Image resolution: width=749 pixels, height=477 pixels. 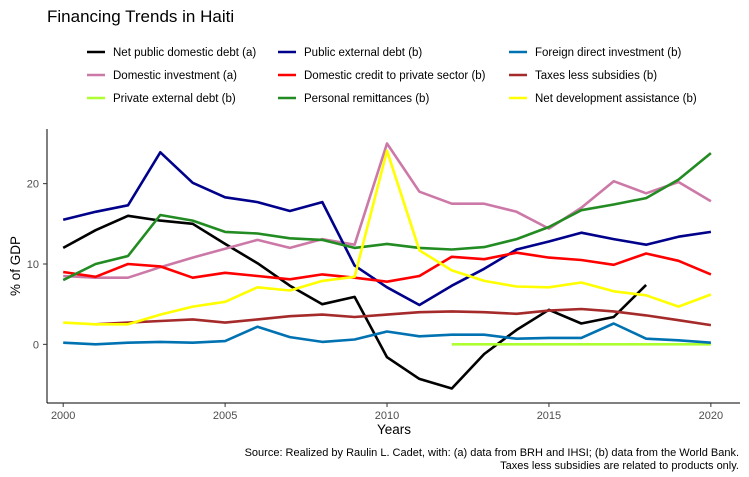 What do you see at coordinates (225, 416) in the screenshot?
I see `x-tick-label: 2005` at bounding box center [225, 416].